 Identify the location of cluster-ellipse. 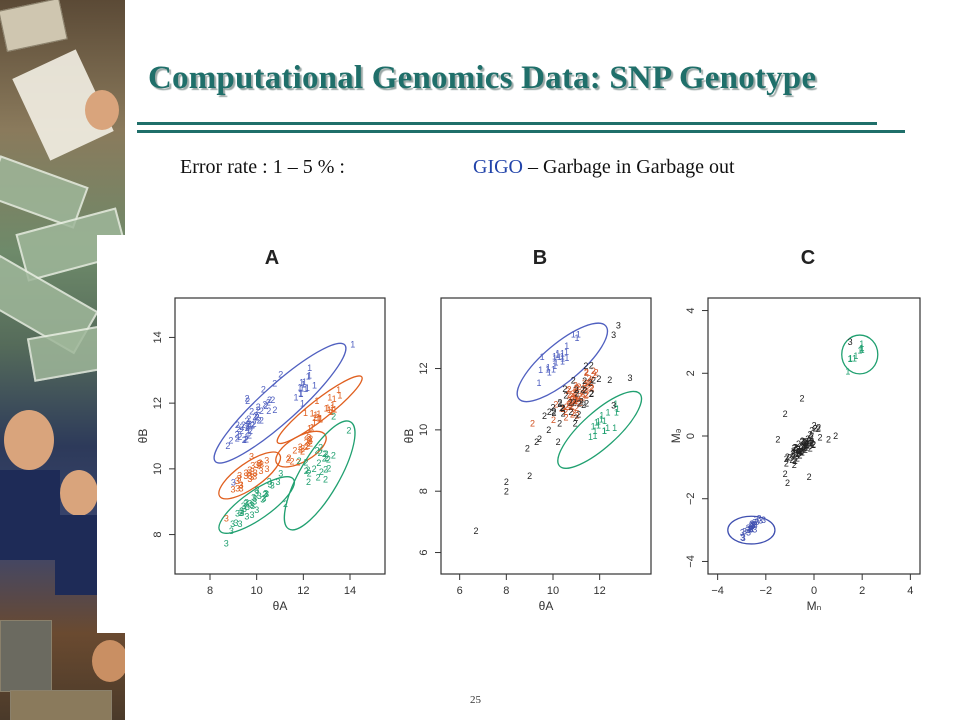
(860, 354).